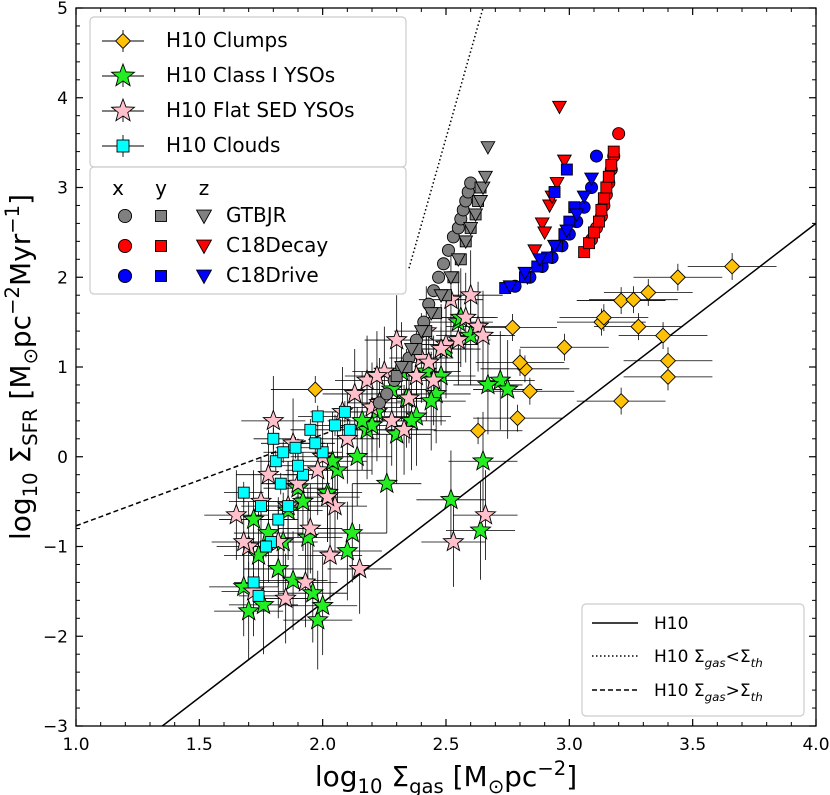 The width and height of the screenshot is (830, 795). I want to click on point-c18drive-x, so click(596, 156).